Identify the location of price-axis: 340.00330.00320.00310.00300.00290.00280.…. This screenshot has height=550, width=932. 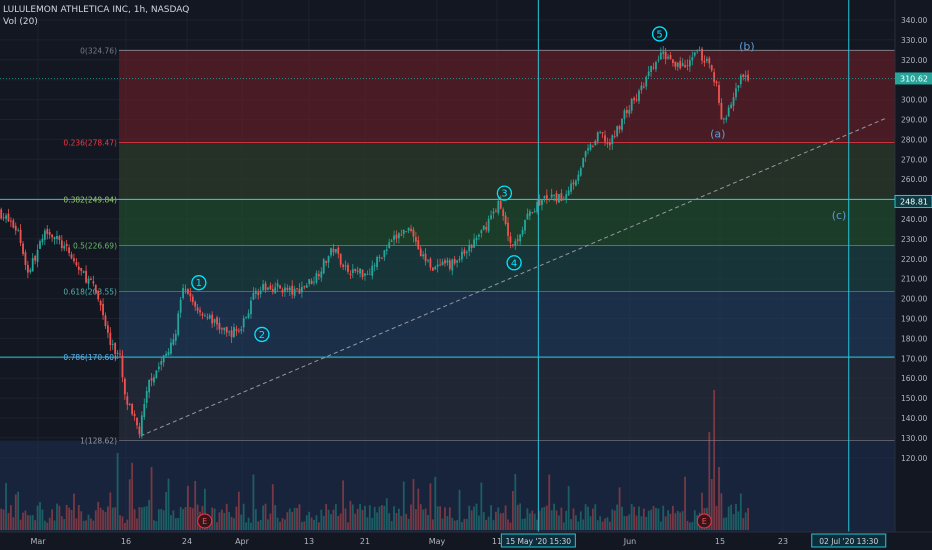
(913, 275).